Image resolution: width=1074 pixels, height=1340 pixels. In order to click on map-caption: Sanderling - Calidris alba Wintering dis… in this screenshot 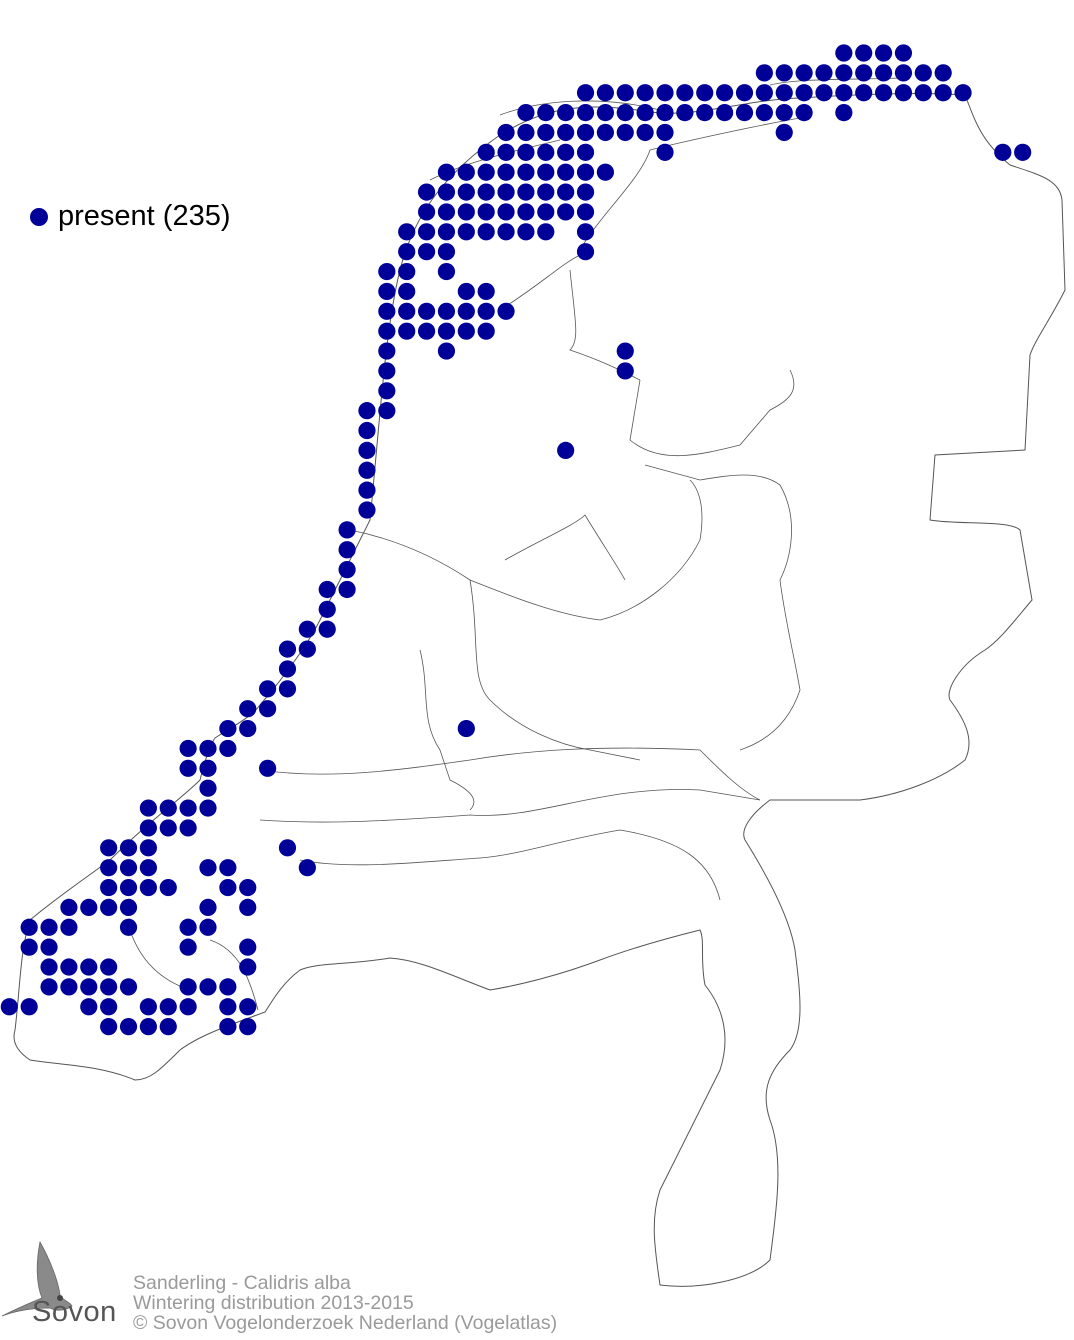, I will do `click(345, 1303)`.